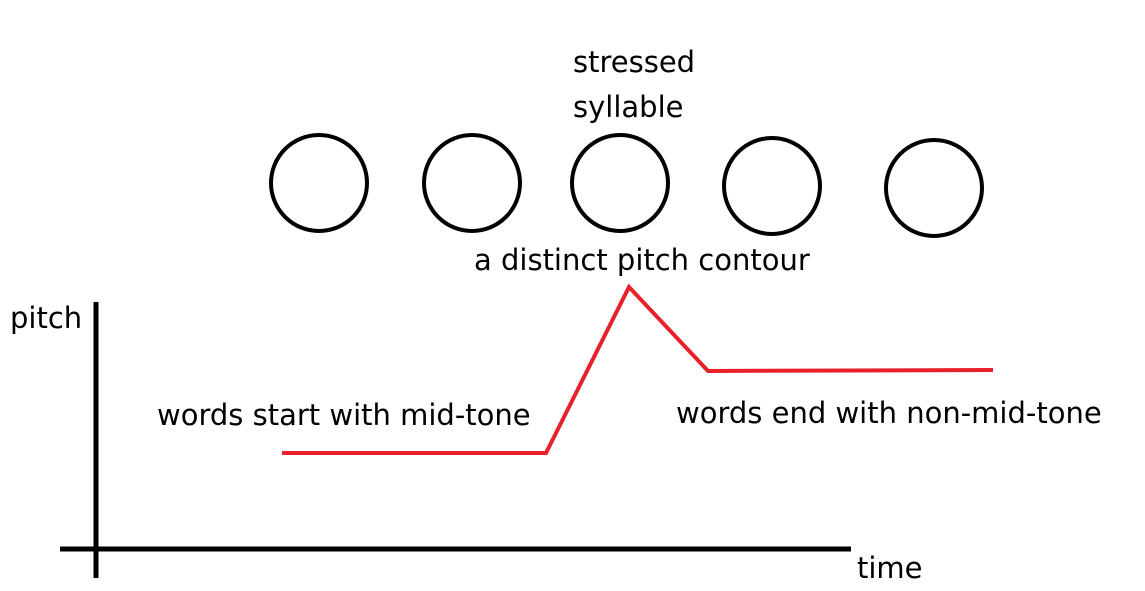  I want to click on contour-label: a distinct pitch contour, so click(642, 260).